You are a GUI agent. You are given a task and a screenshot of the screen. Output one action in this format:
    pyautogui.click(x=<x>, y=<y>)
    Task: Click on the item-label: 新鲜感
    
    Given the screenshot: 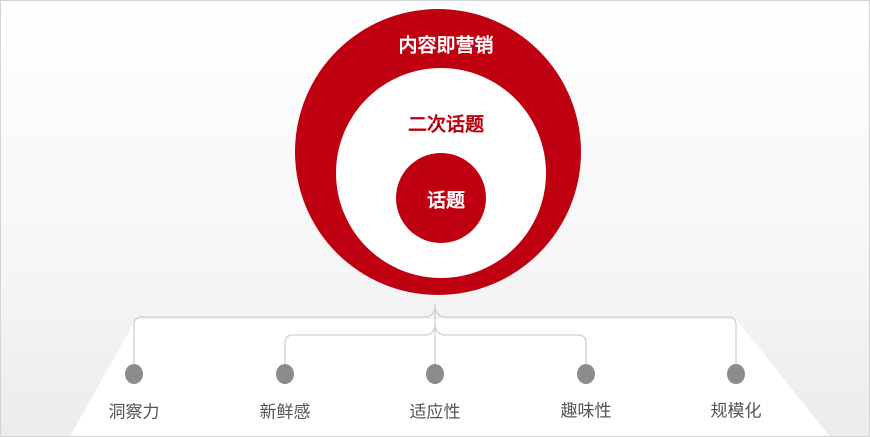 What is the action you would take?
    pyautogui.click(x=285, y=412)
    